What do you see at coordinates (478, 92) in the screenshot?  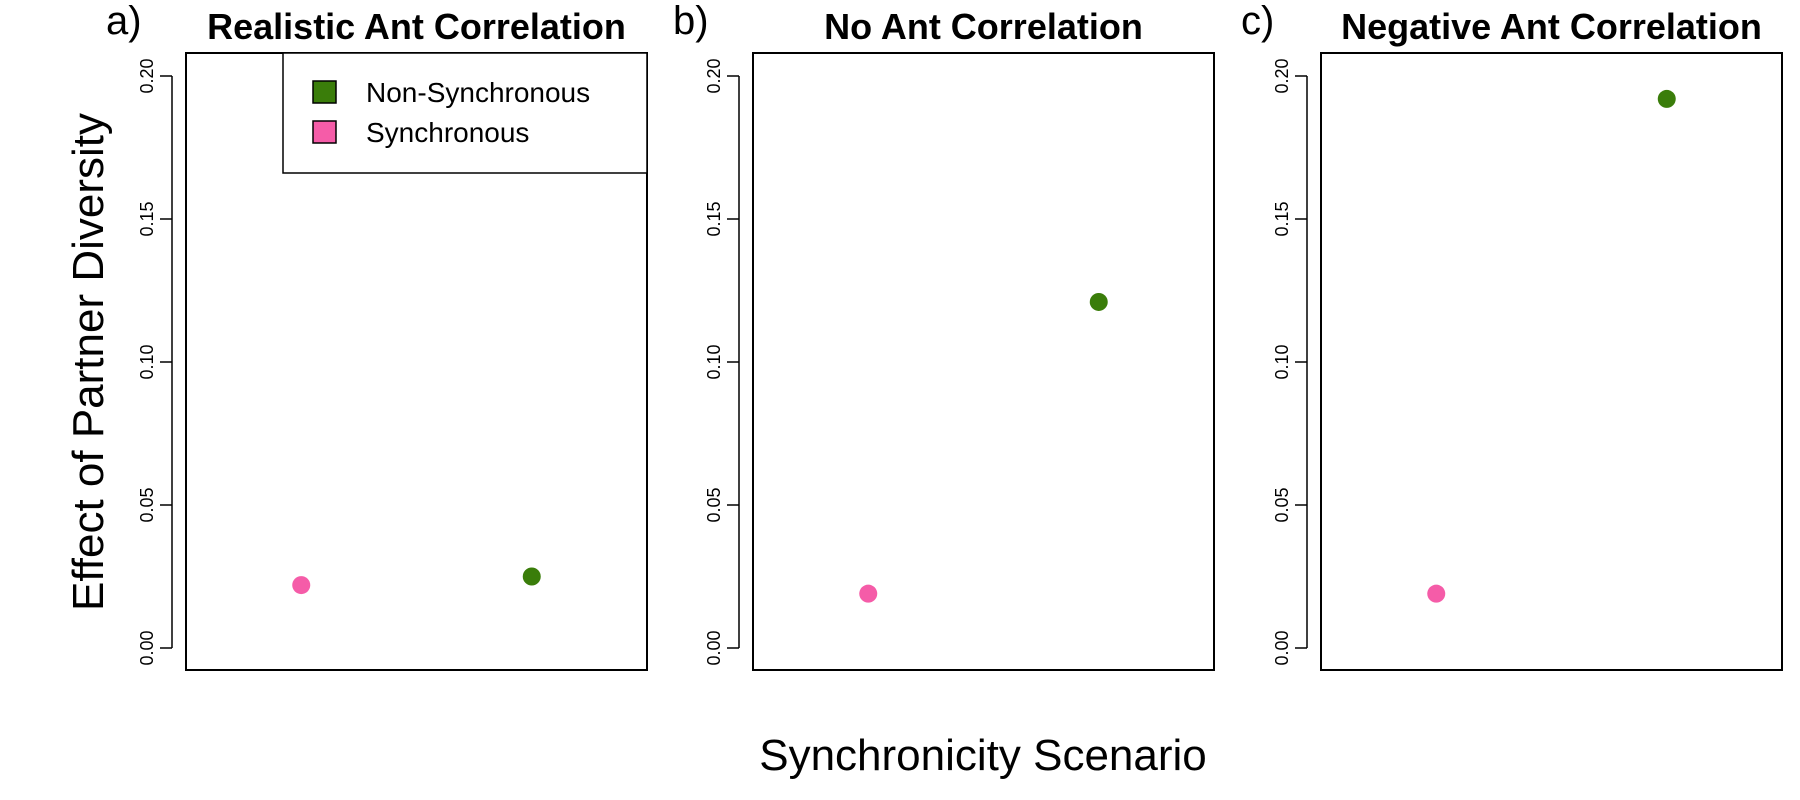 I see `legend-label: Non-Synchronous` at bounding box center [478, 92].